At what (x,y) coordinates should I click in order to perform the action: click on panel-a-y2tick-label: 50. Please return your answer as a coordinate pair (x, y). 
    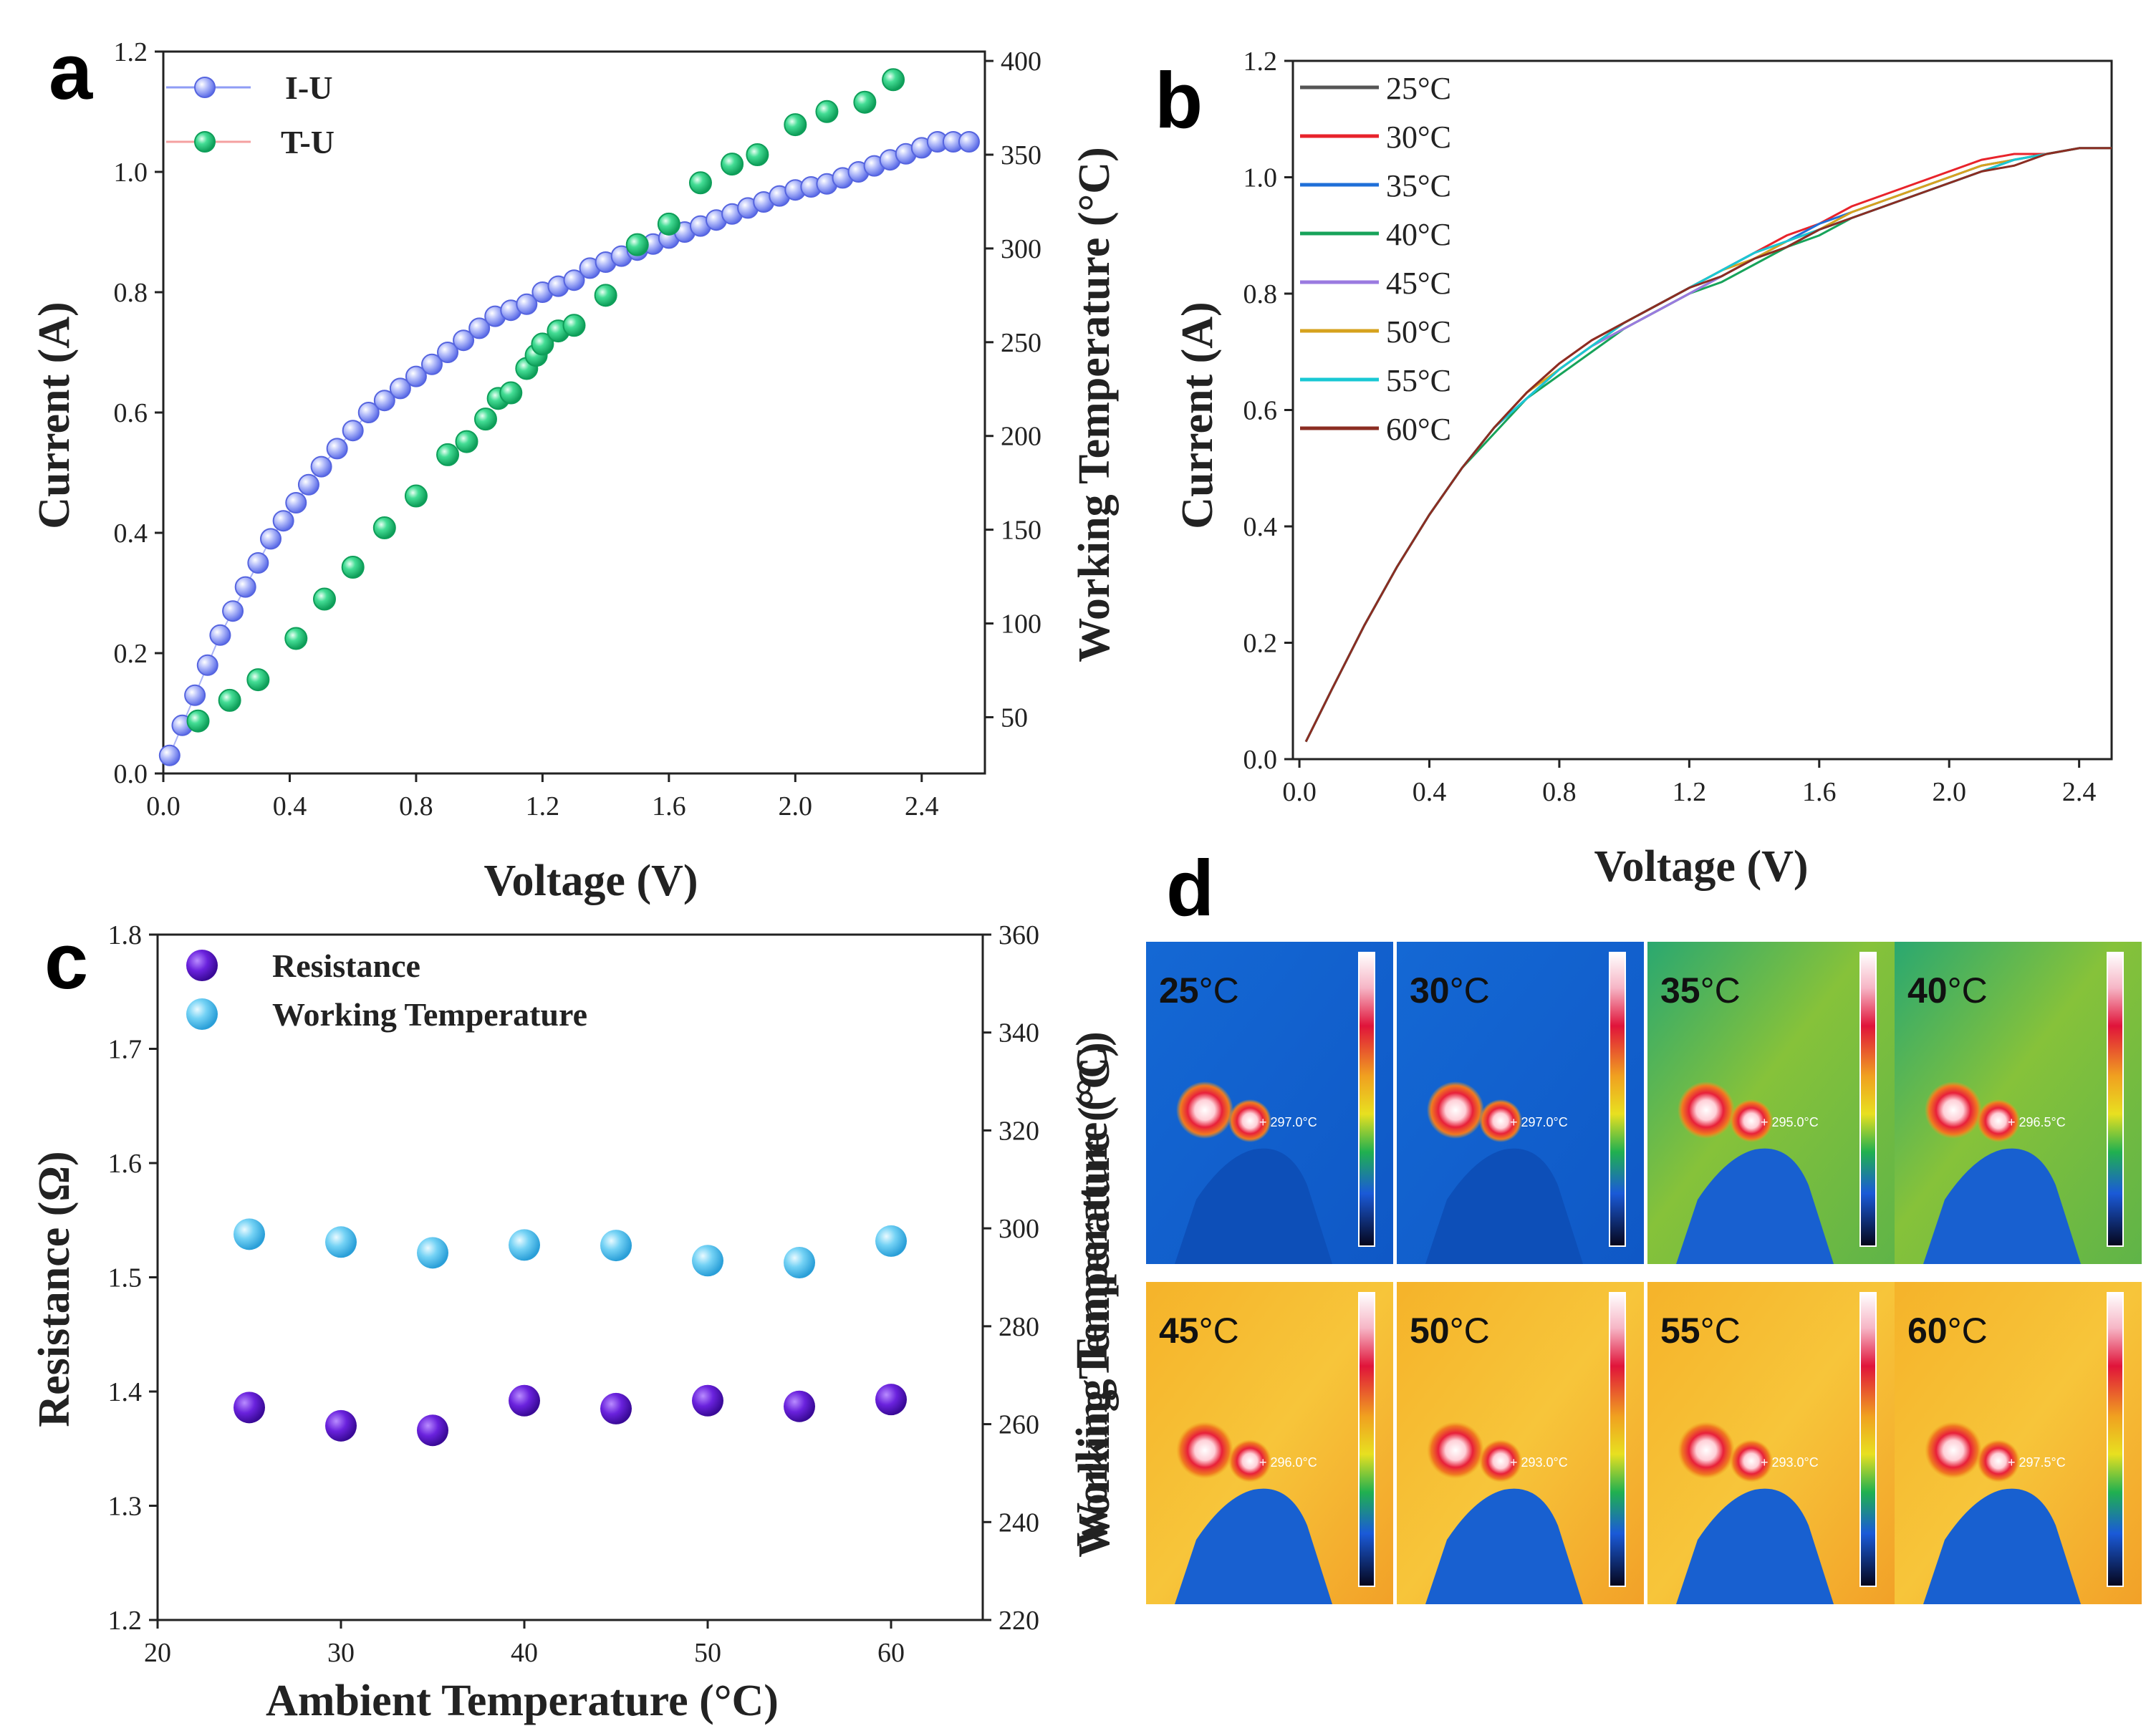
    Looking at the image, I should click on (1015, 718).